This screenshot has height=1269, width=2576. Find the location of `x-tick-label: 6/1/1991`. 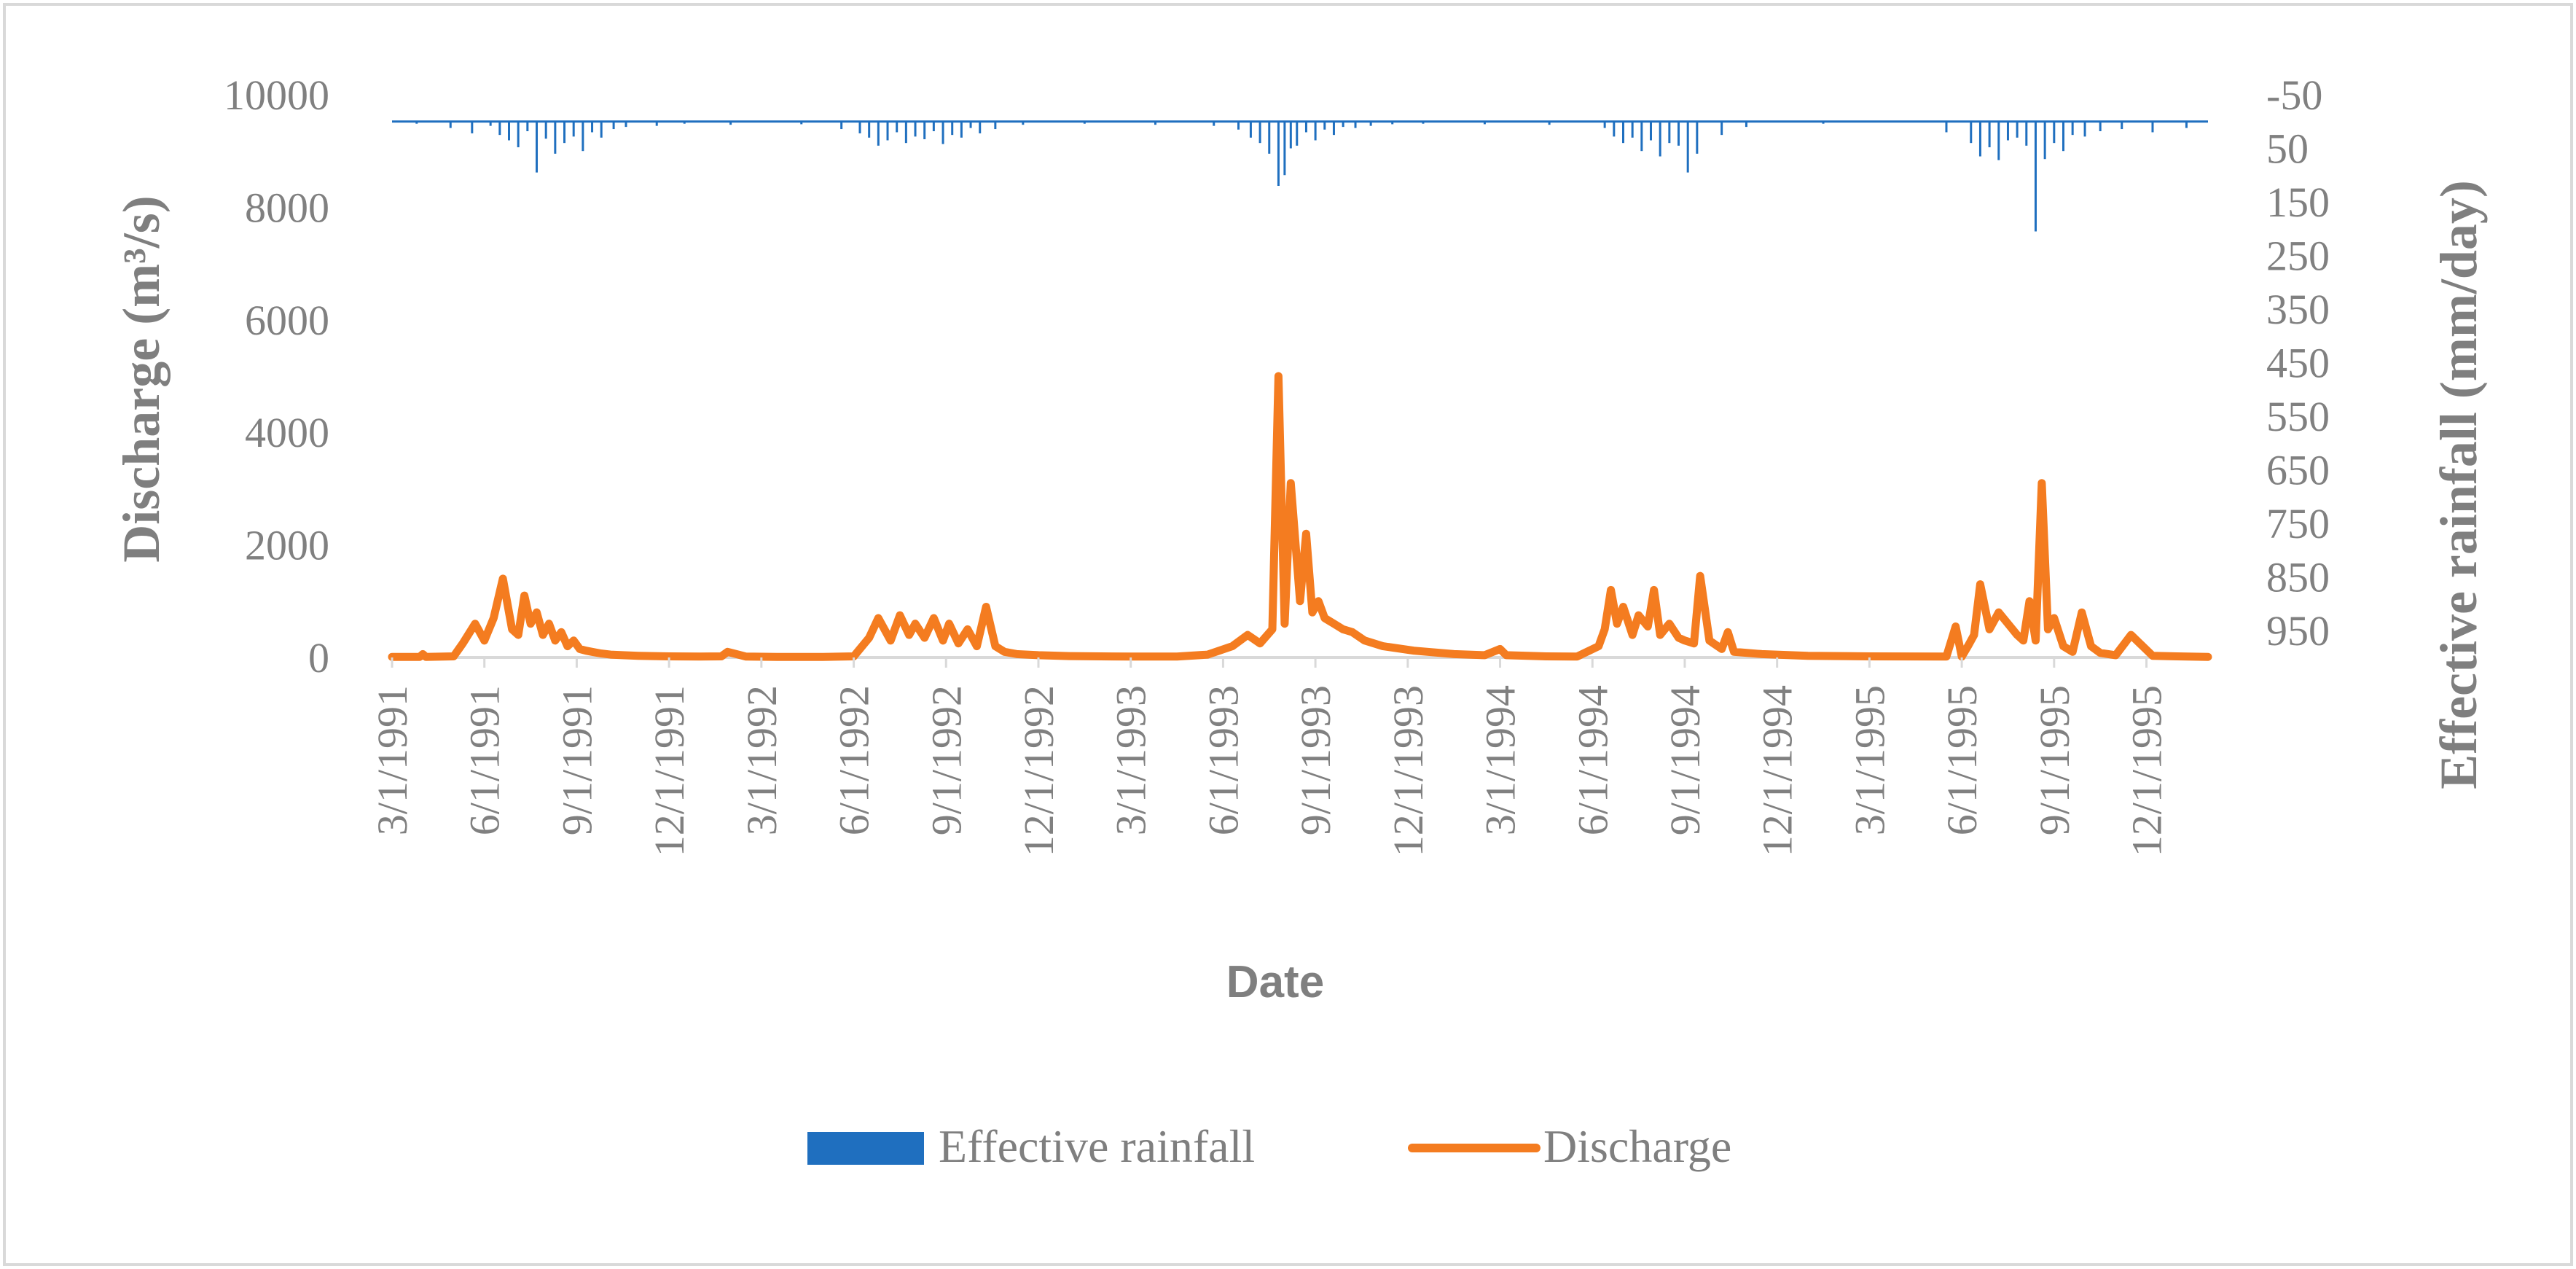

x-tick-label: 6/1/1991 is located at coordinates (485, 760).